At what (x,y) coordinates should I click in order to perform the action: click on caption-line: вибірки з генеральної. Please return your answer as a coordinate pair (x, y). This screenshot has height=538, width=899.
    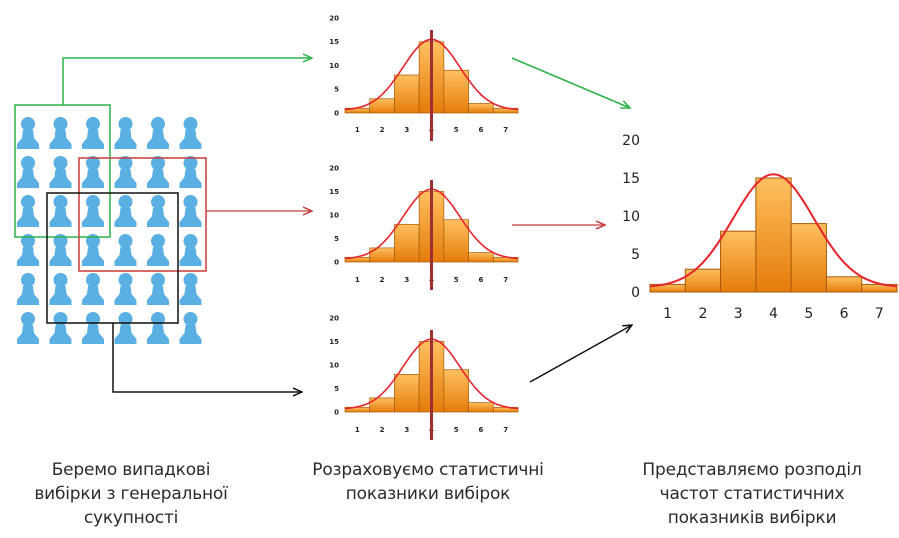
    Looking at the image, I should click on (131, 494).